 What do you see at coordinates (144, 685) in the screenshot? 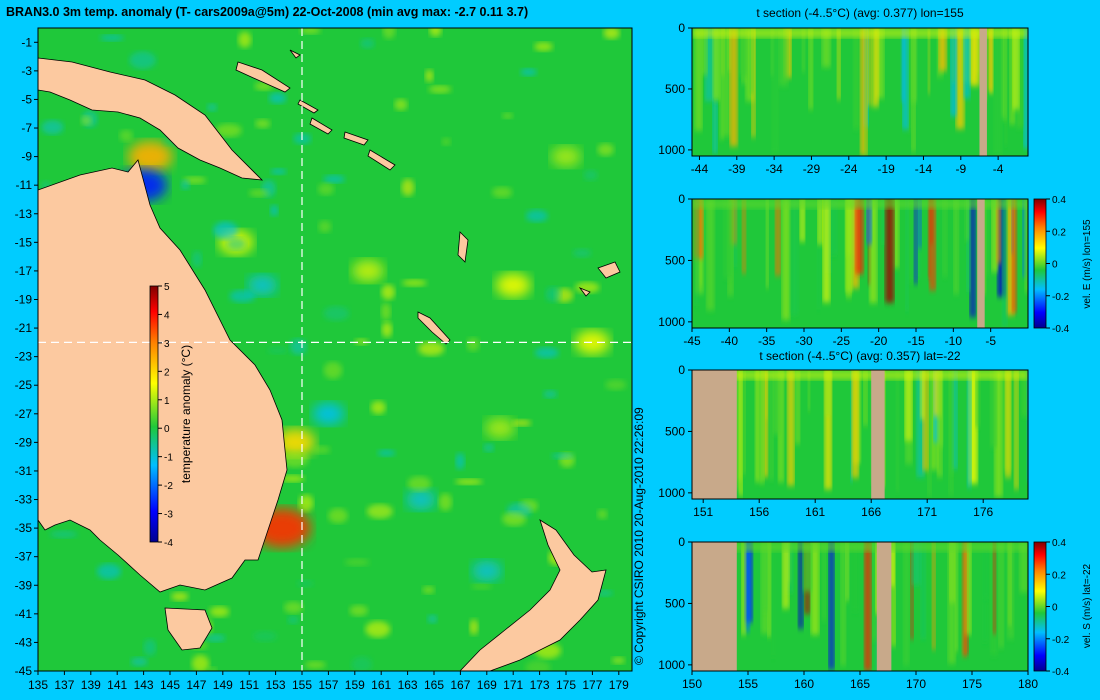
I see `map-x-tick-label: 143` at bounding box center [144, 685].